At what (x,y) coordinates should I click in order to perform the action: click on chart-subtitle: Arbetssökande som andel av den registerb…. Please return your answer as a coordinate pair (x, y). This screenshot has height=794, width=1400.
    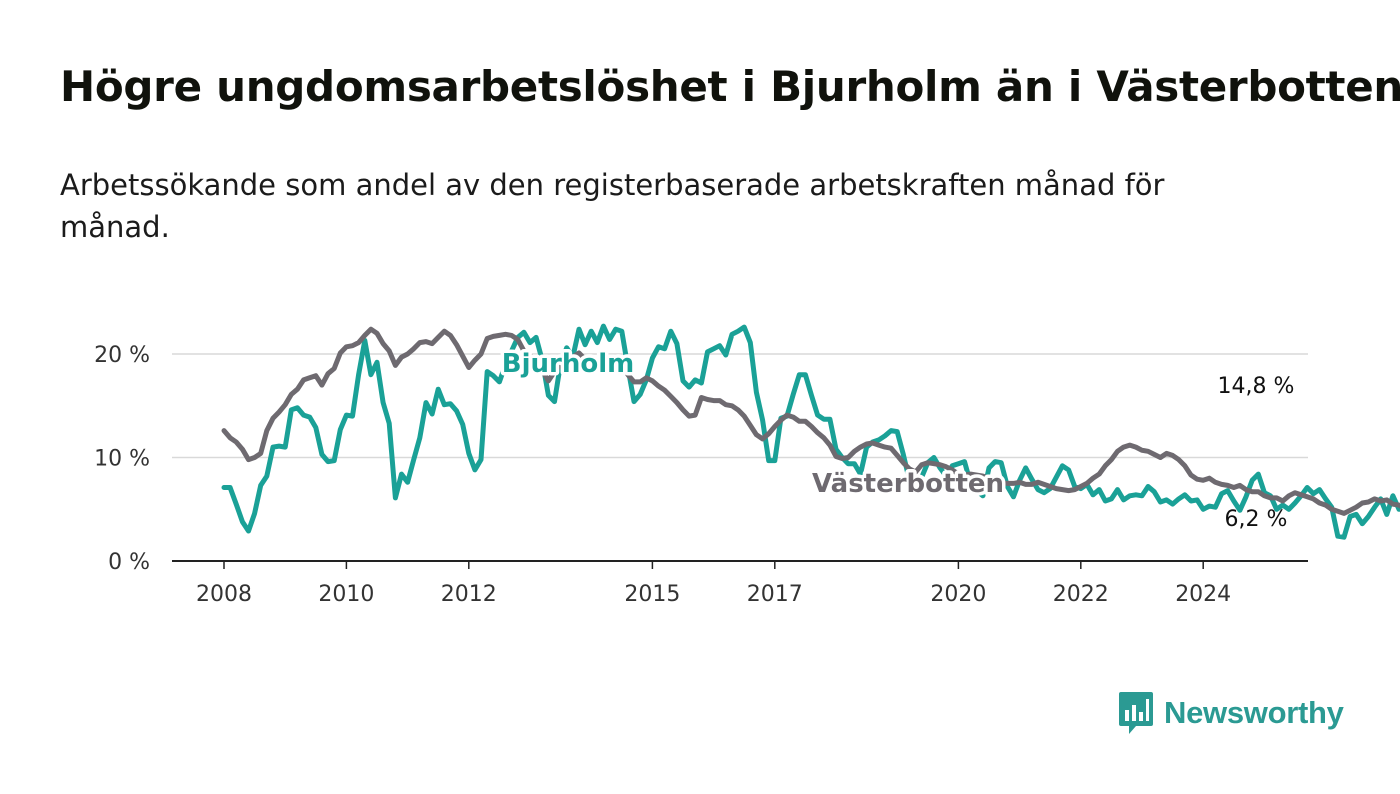
    Looking at the image, I should click on (612, 206).